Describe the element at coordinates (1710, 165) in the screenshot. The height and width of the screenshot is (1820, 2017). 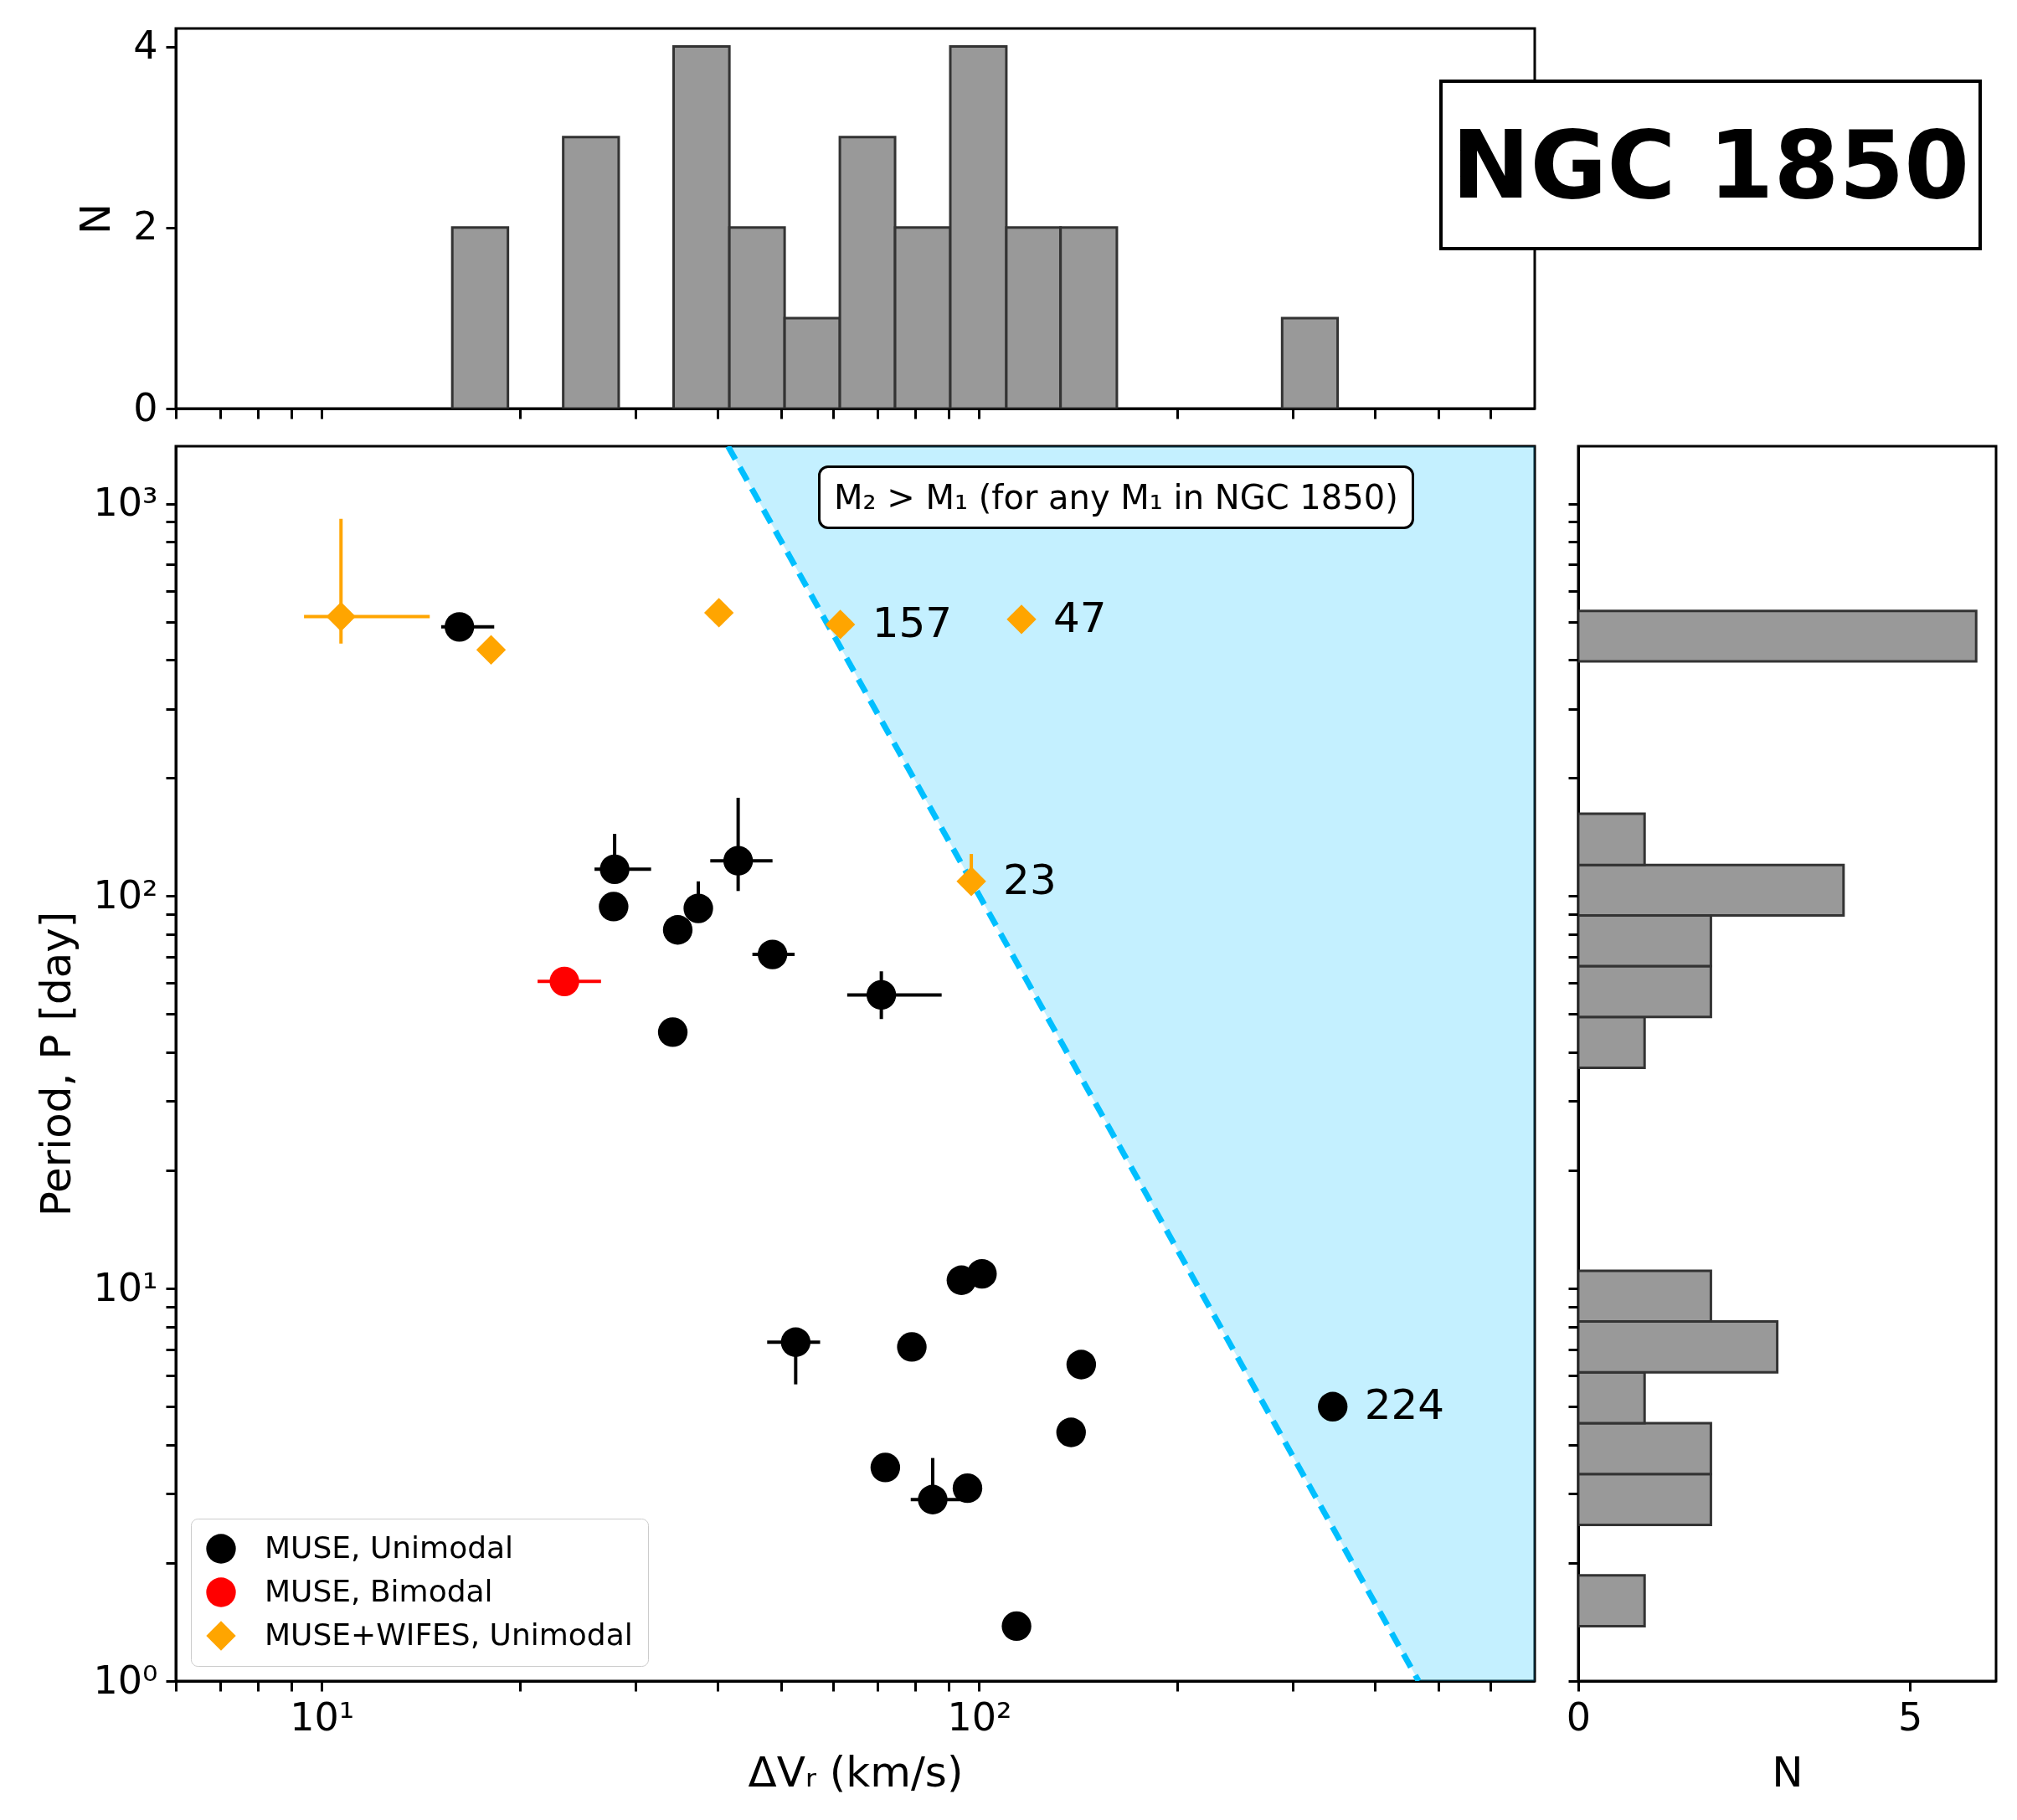
I see `text: NGC 1850` at that location.